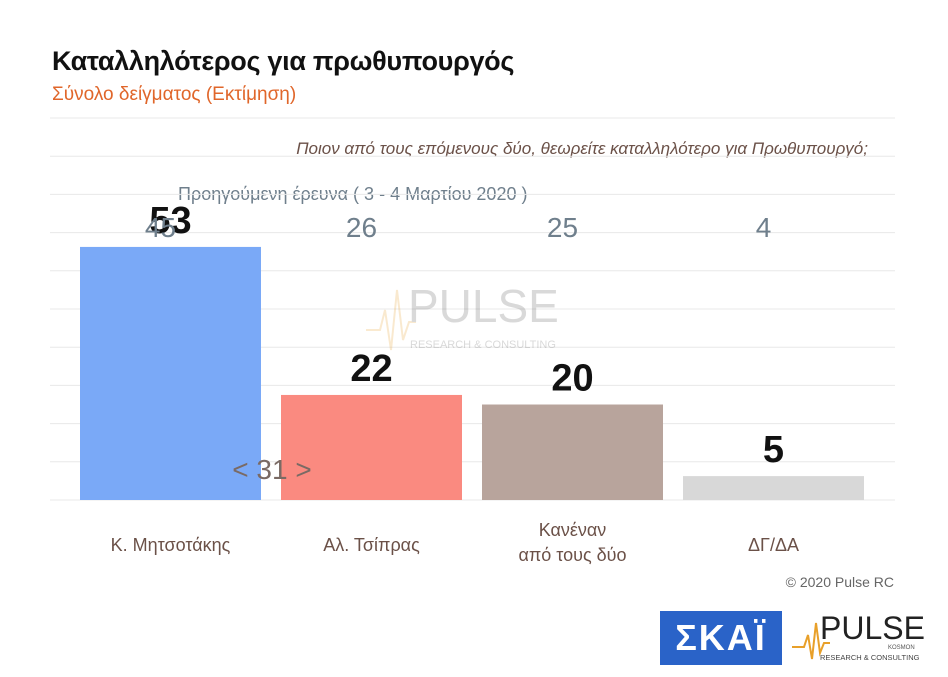 The height and width of the screenshot is (677, 948). What do you see at coordinates (872, 628) in the screenshot?
I see `pulse-logo-text: PULSE` at bounding box center [872, 628].